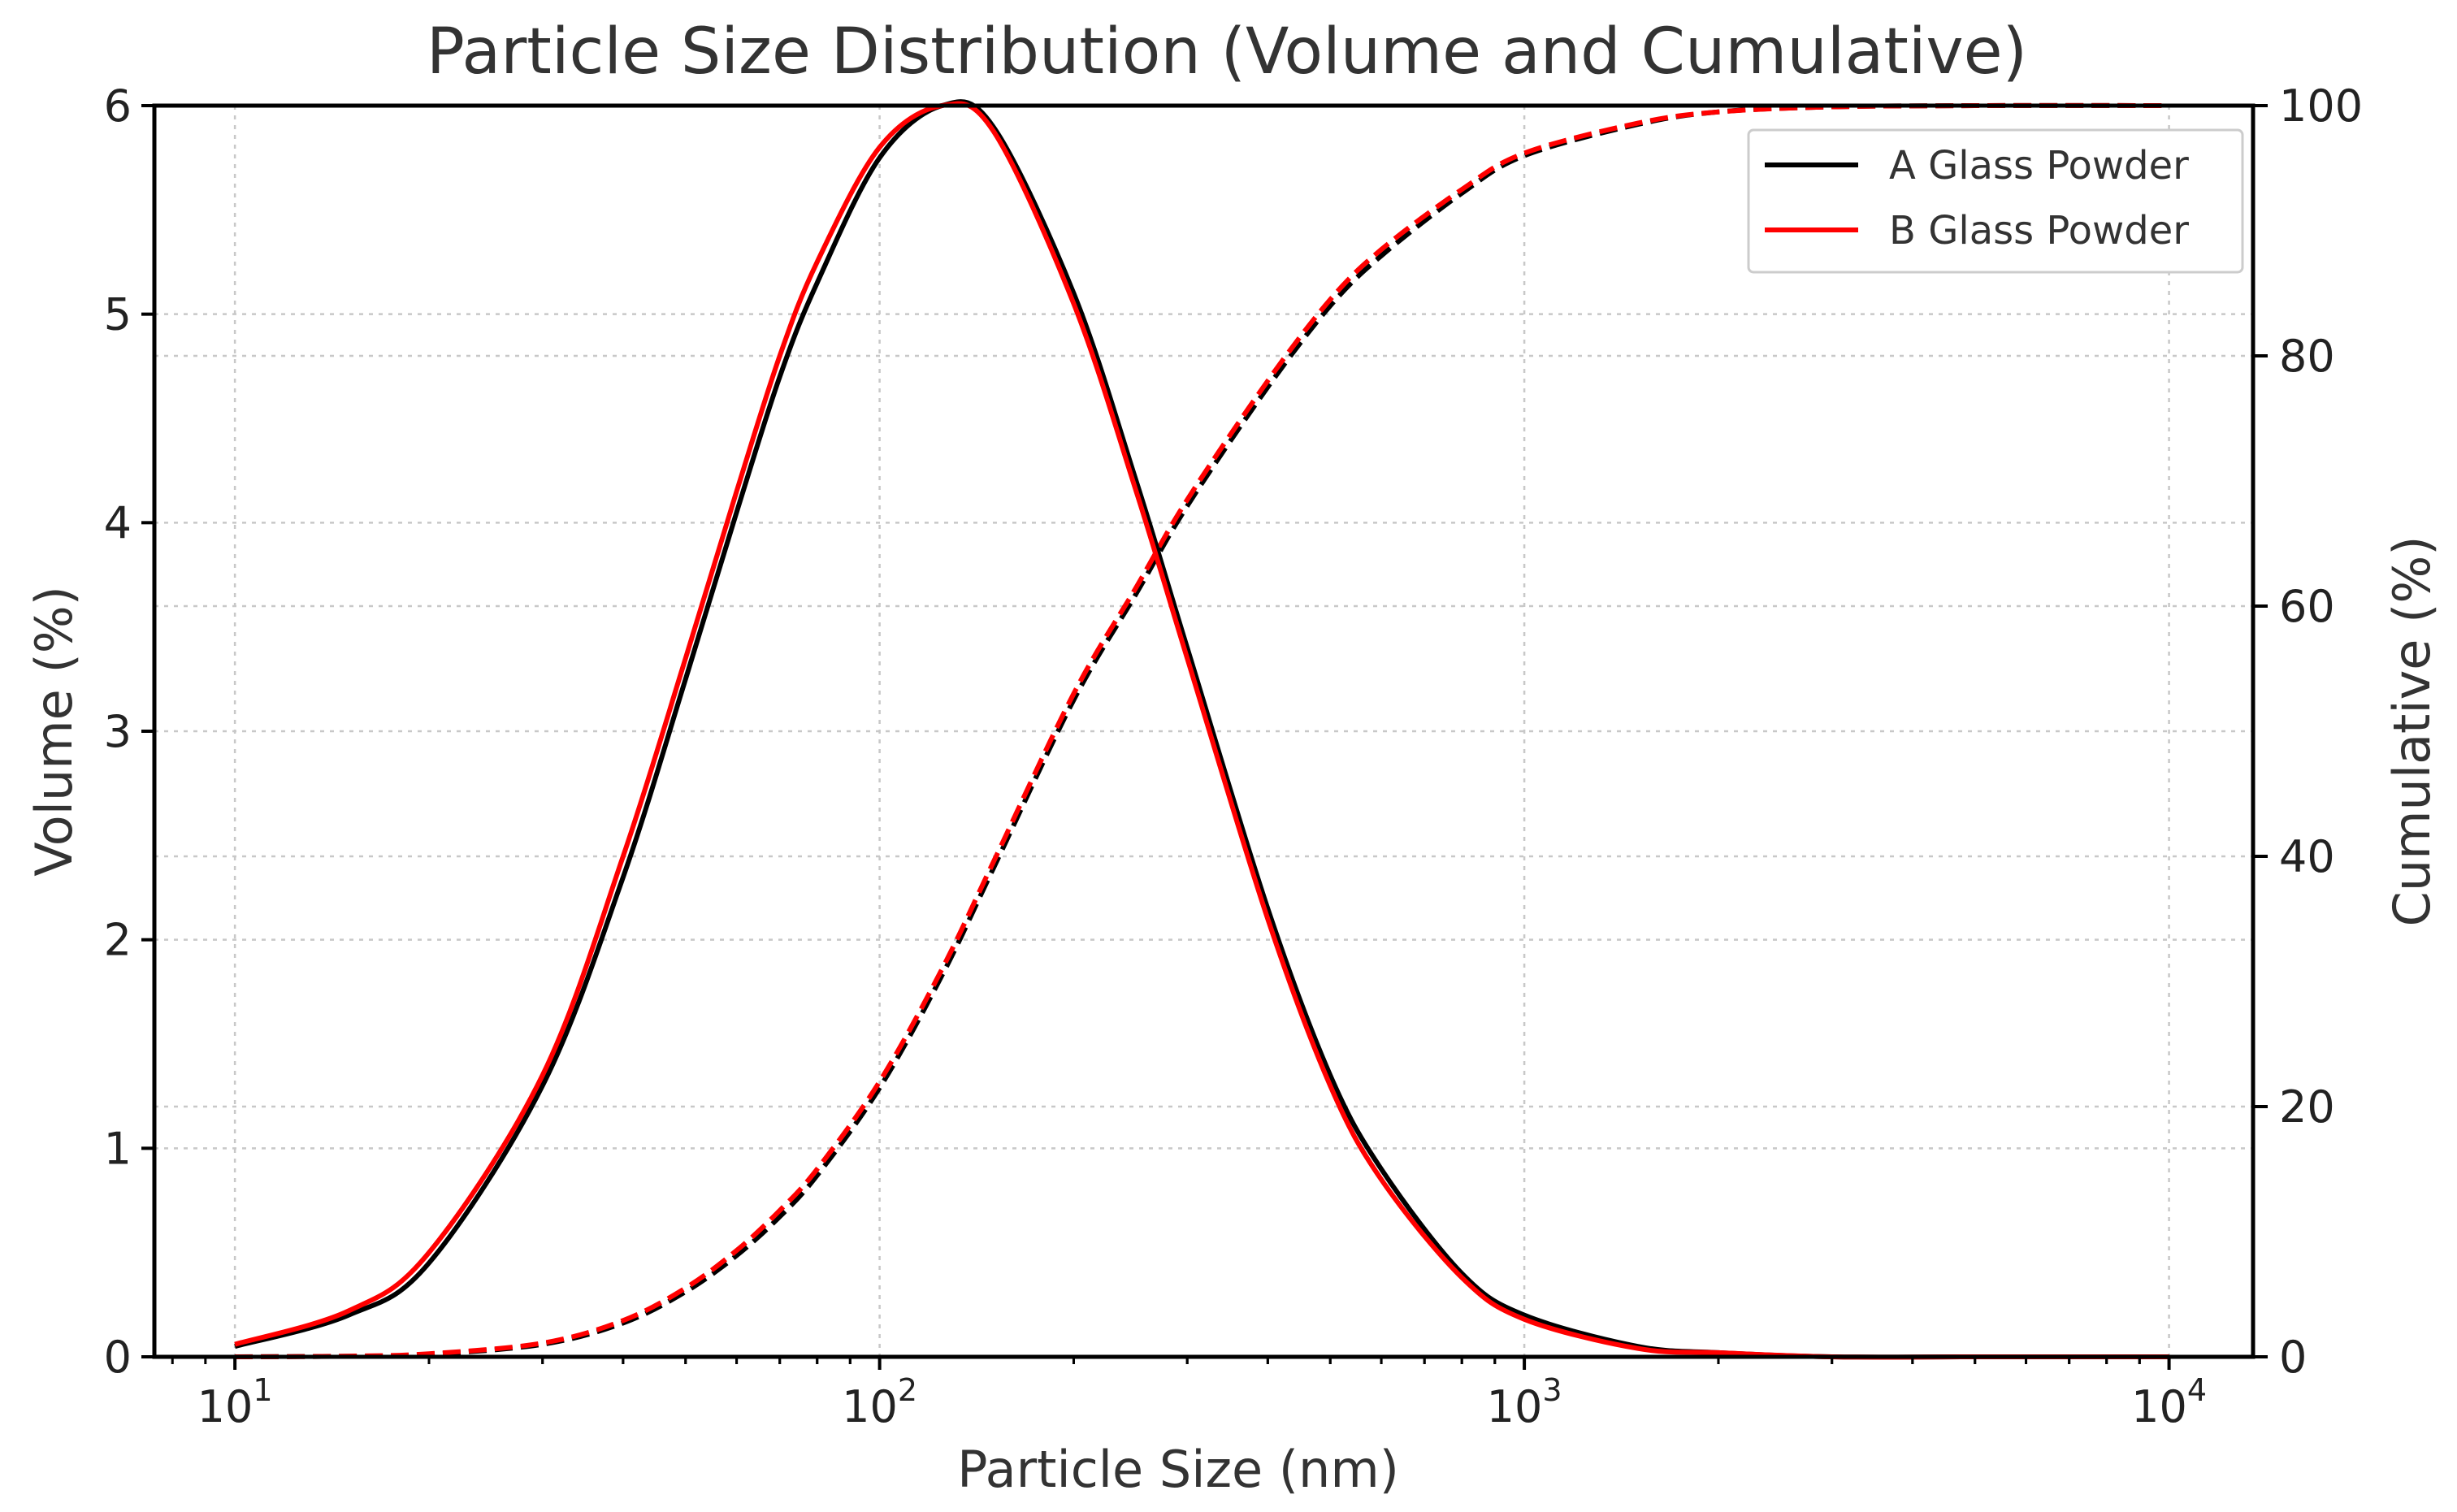 The width and height of the screenshot is (2457, 1512). Describe the element at coordinates (2308, 731) in the screenshot. I see `y-axis-right: 0 20 40 60 80 100` at that location.